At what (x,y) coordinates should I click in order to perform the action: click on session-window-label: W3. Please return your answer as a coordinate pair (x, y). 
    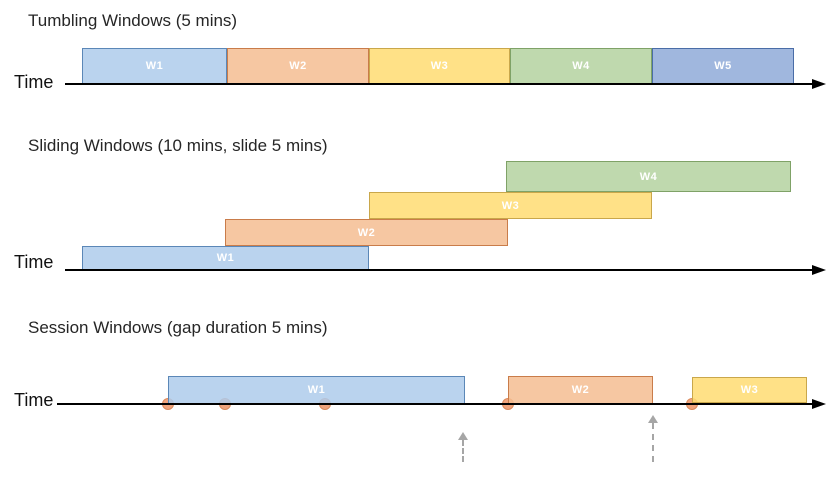
    Looking at the image, I should click on (749, 390).